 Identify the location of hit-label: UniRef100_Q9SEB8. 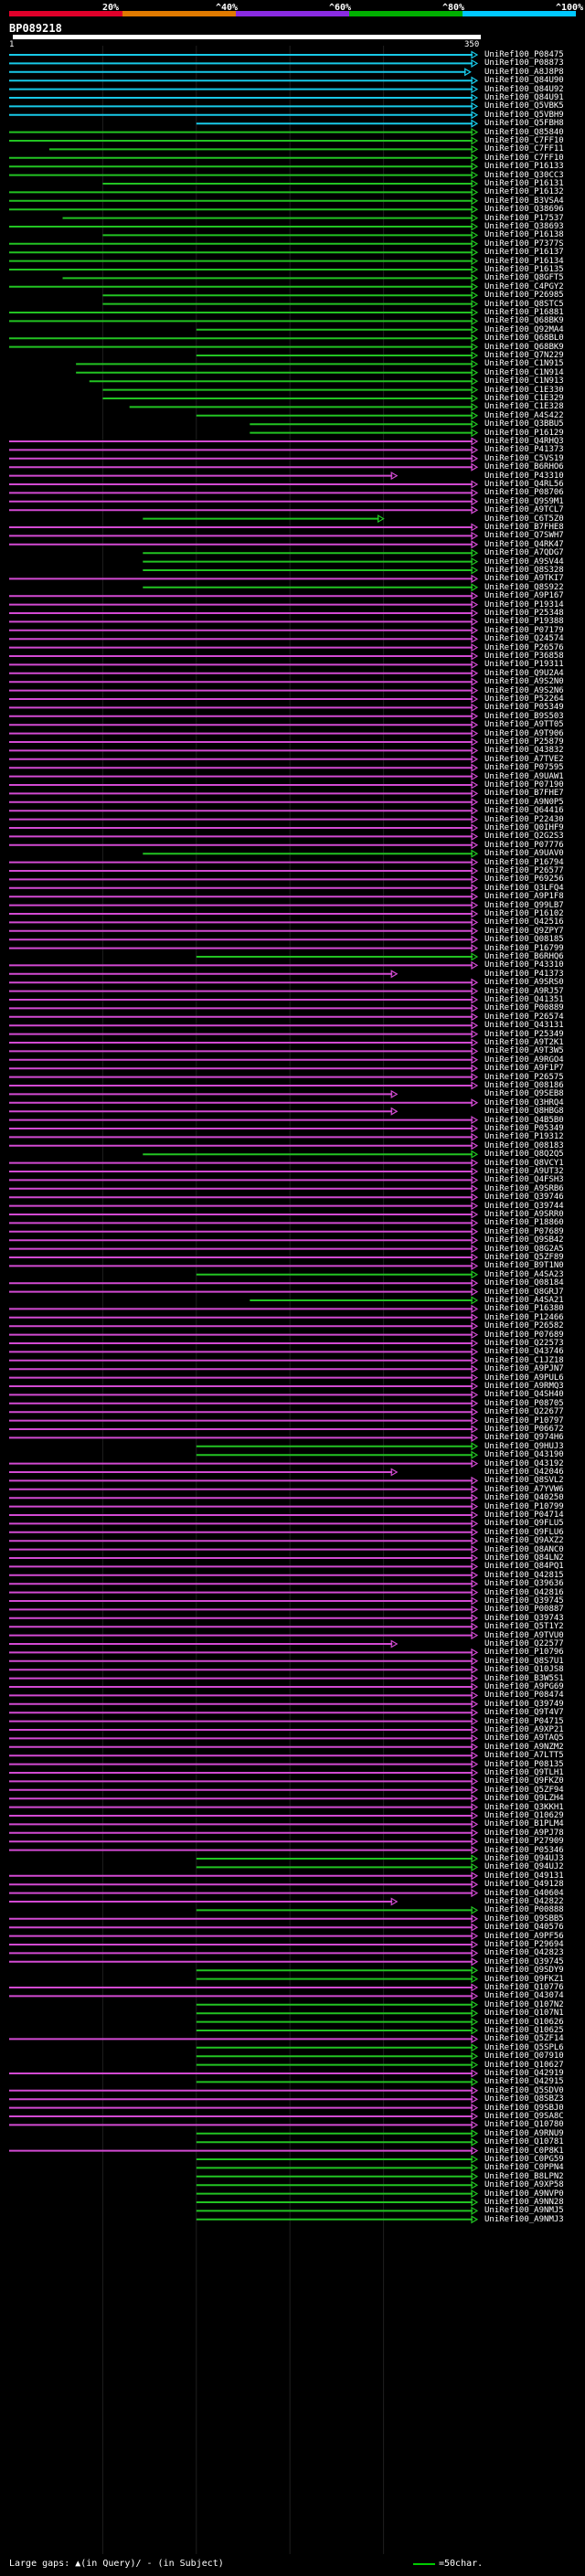
(524, 1094).